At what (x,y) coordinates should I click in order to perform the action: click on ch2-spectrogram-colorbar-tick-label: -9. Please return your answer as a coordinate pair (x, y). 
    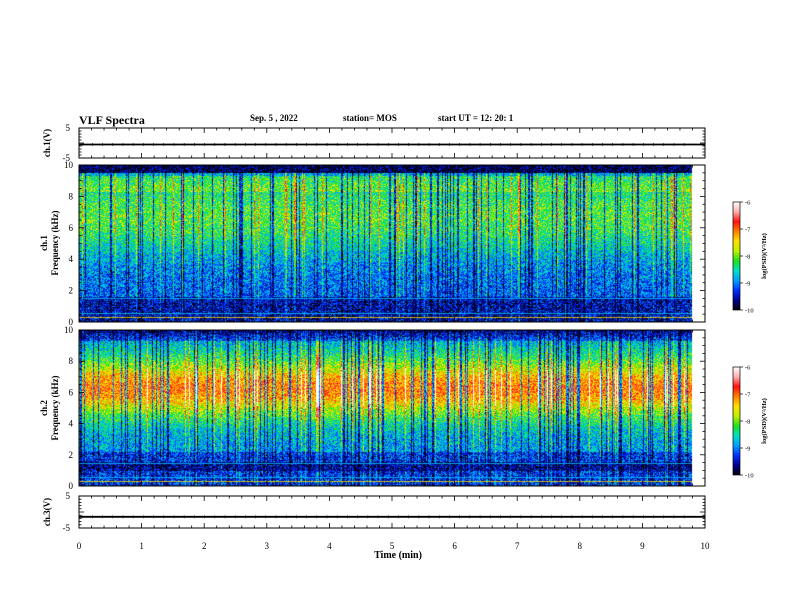
    Looking at the image, I should click on (747, 449).